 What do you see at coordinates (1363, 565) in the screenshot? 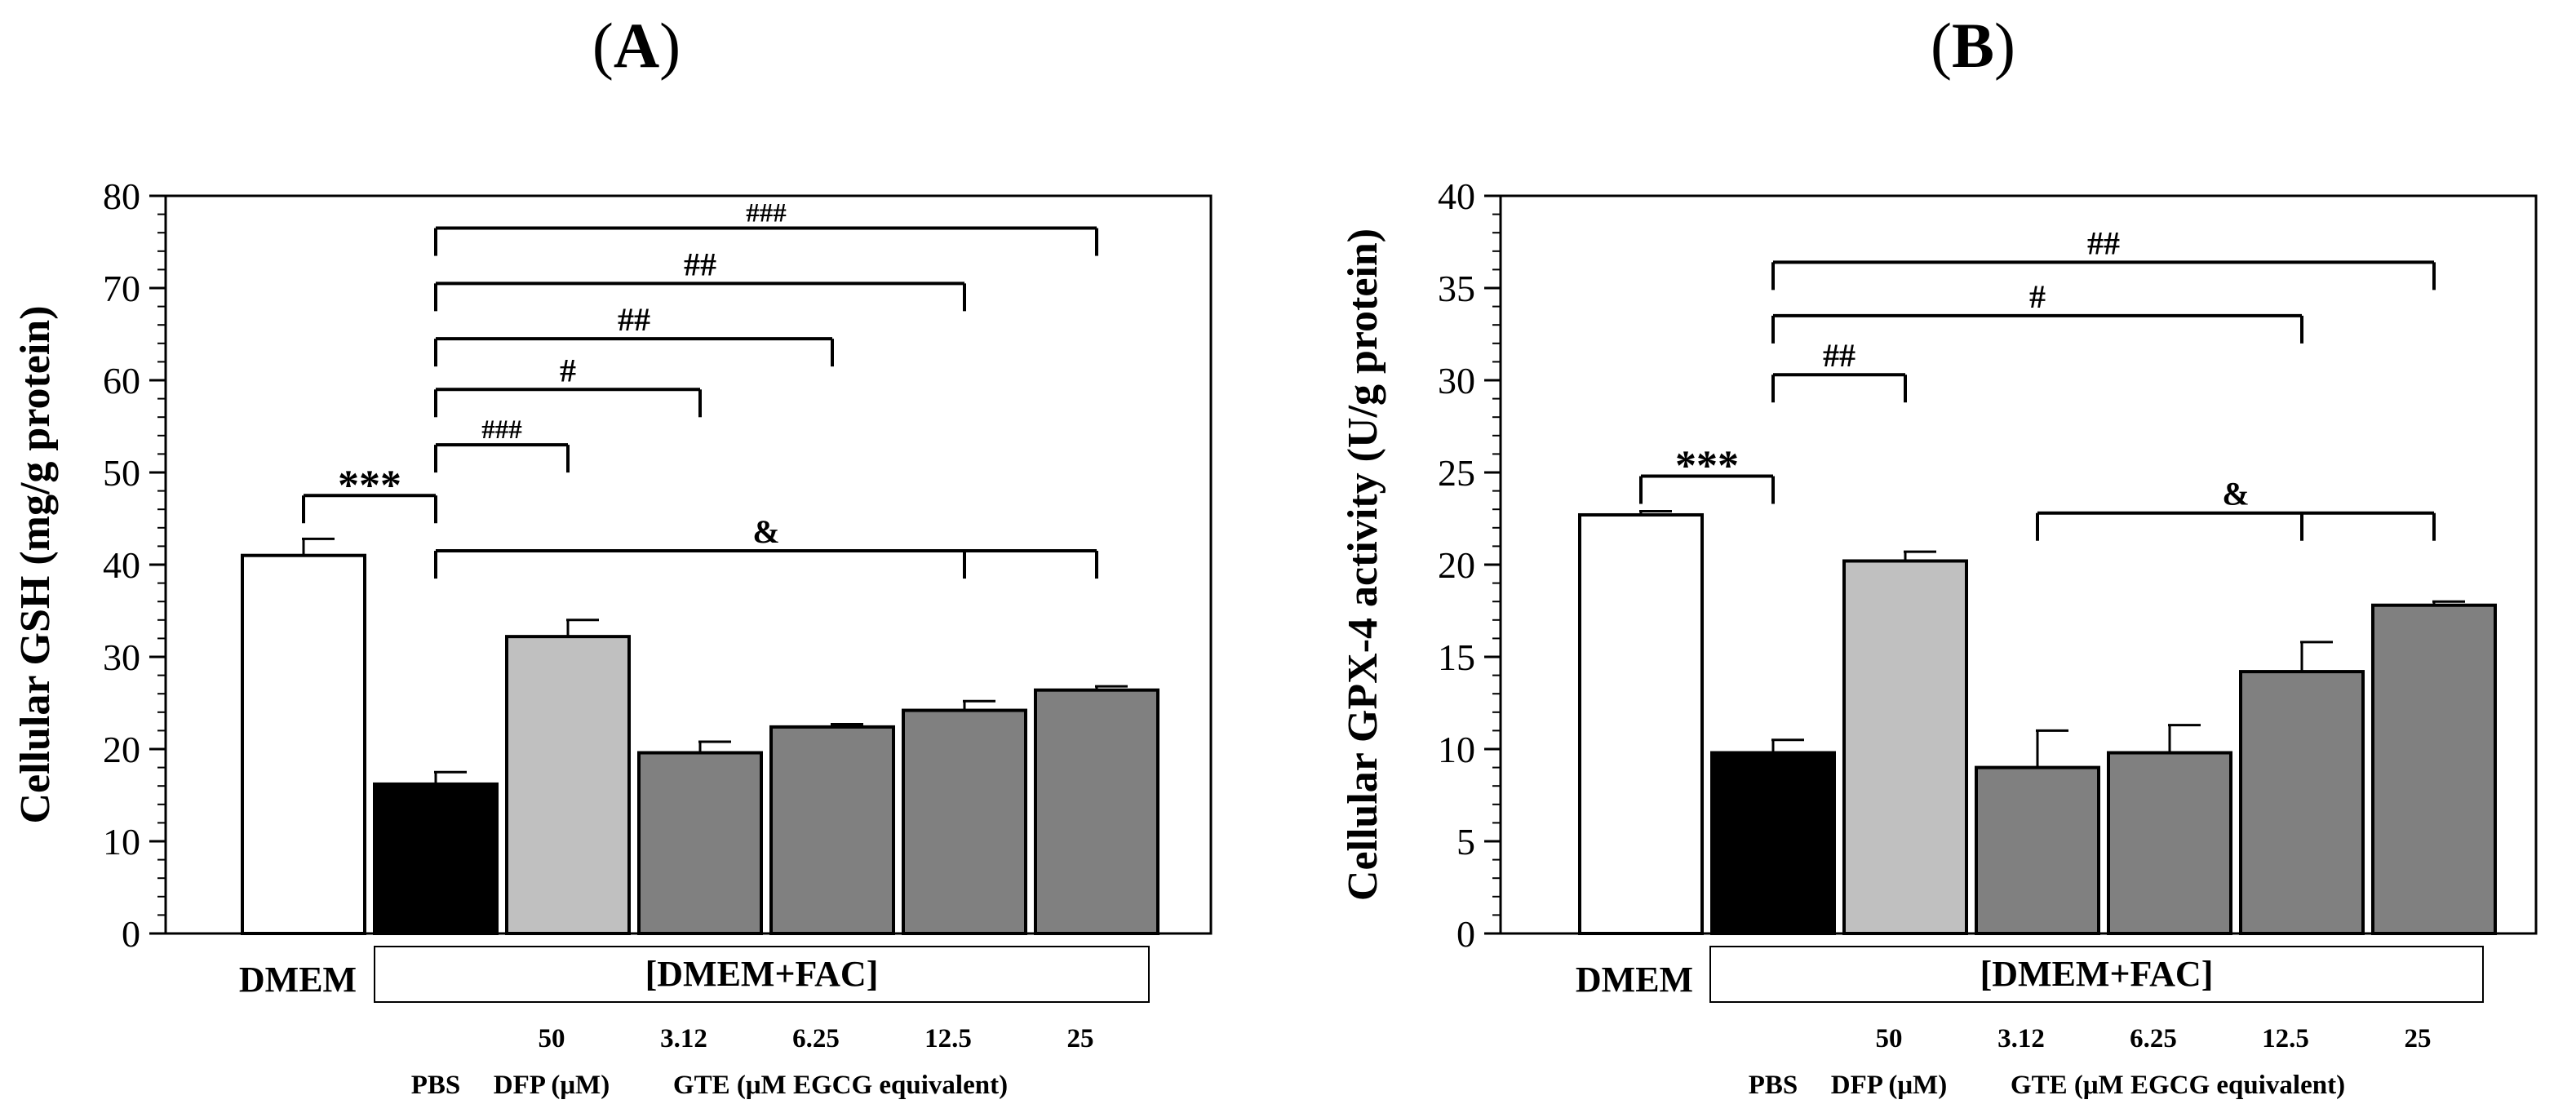
I see `y-axis-label: Cellular GPX-4 activity (U/g protein)` at bounding box center [1363, 565].